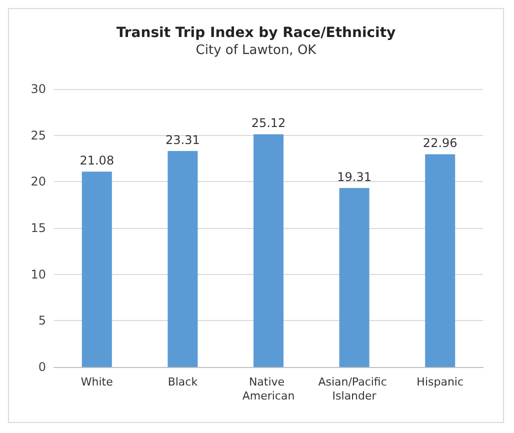  Describe the element at coordinates (42, 367) in the screenshot. I see `y-tick-label: 0` at that location.